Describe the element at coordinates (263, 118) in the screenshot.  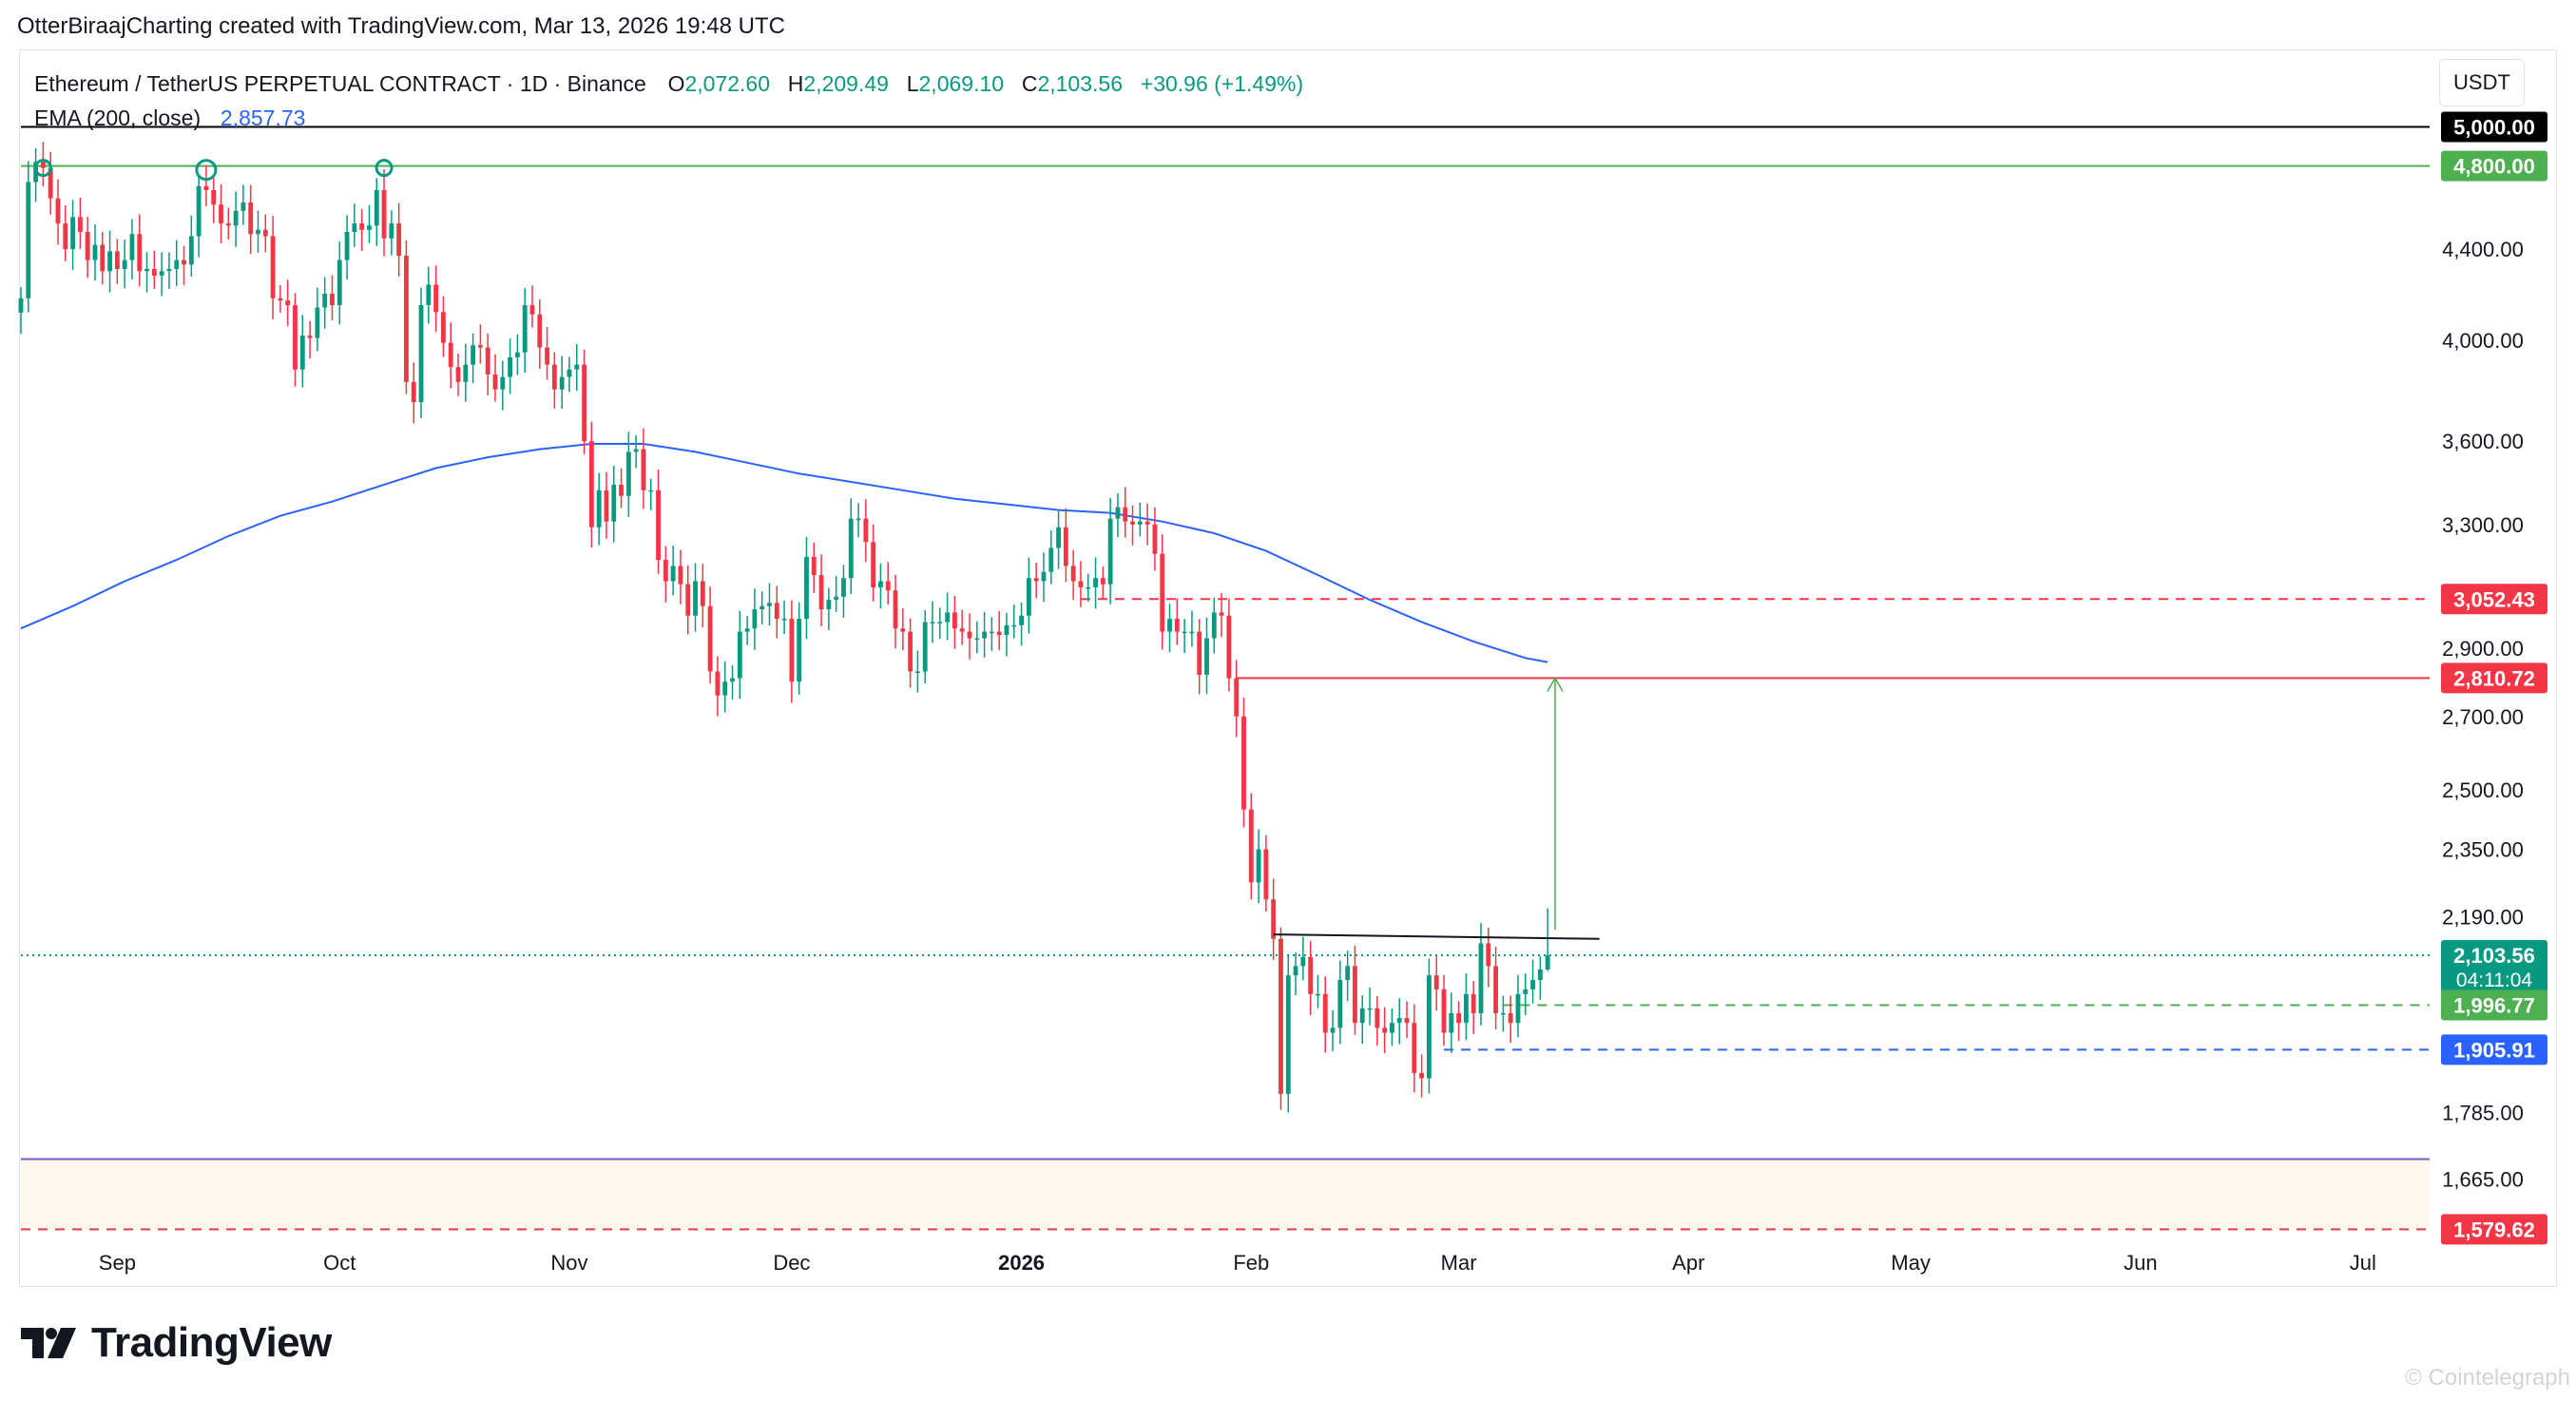
I see `ema-value: 2,857.73` at that location.